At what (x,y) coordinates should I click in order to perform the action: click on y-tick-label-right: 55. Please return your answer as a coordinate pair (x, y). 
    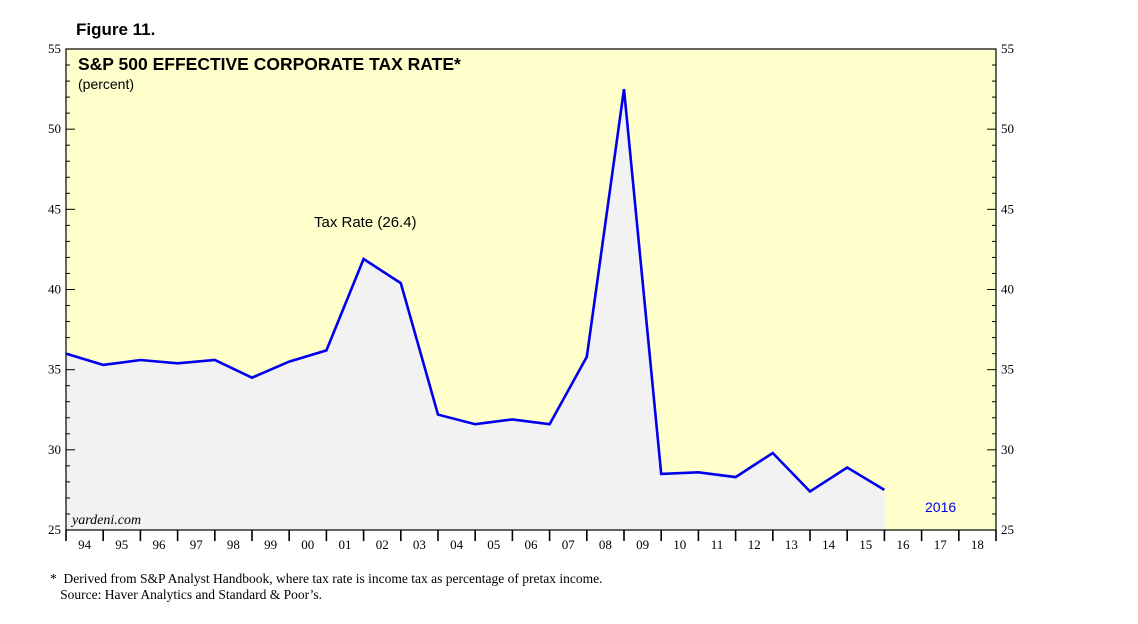
    Looking at the image, I should click on (1007, 48).